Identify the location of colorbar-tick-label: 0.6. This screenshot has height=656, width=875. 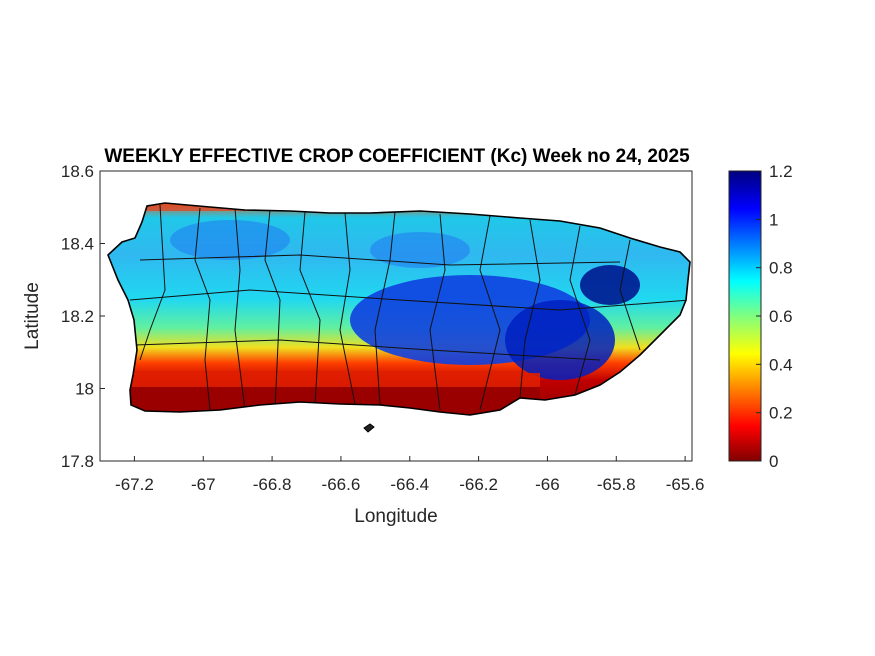
(781, 316).